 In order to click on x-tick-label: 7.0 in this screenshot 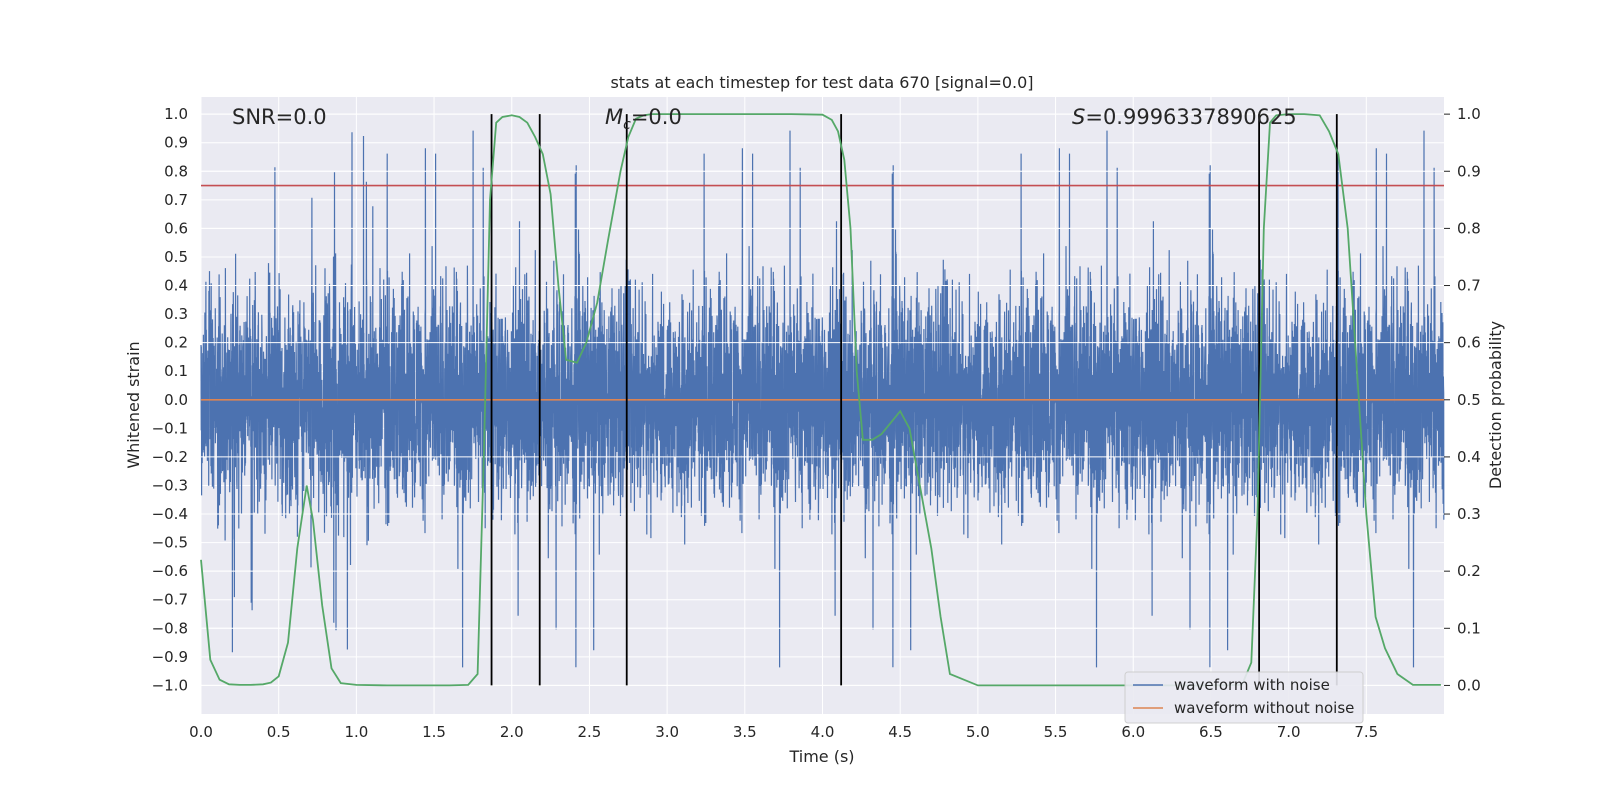, I will do `click(1289, 732)`.